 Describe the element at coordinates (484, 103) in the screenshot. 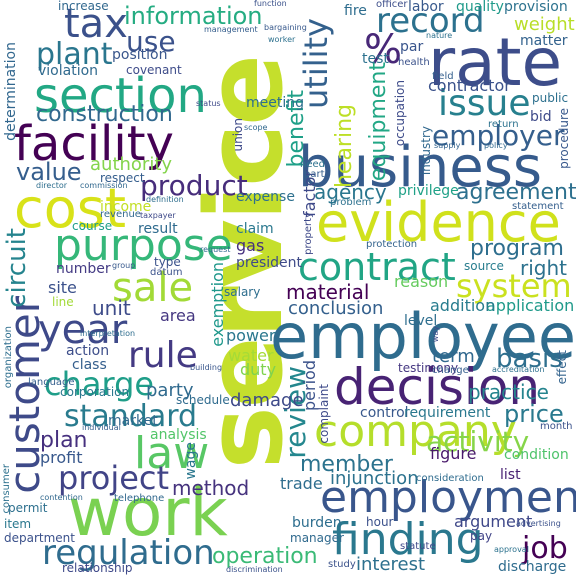

I see `word-issue: issue` at that location.